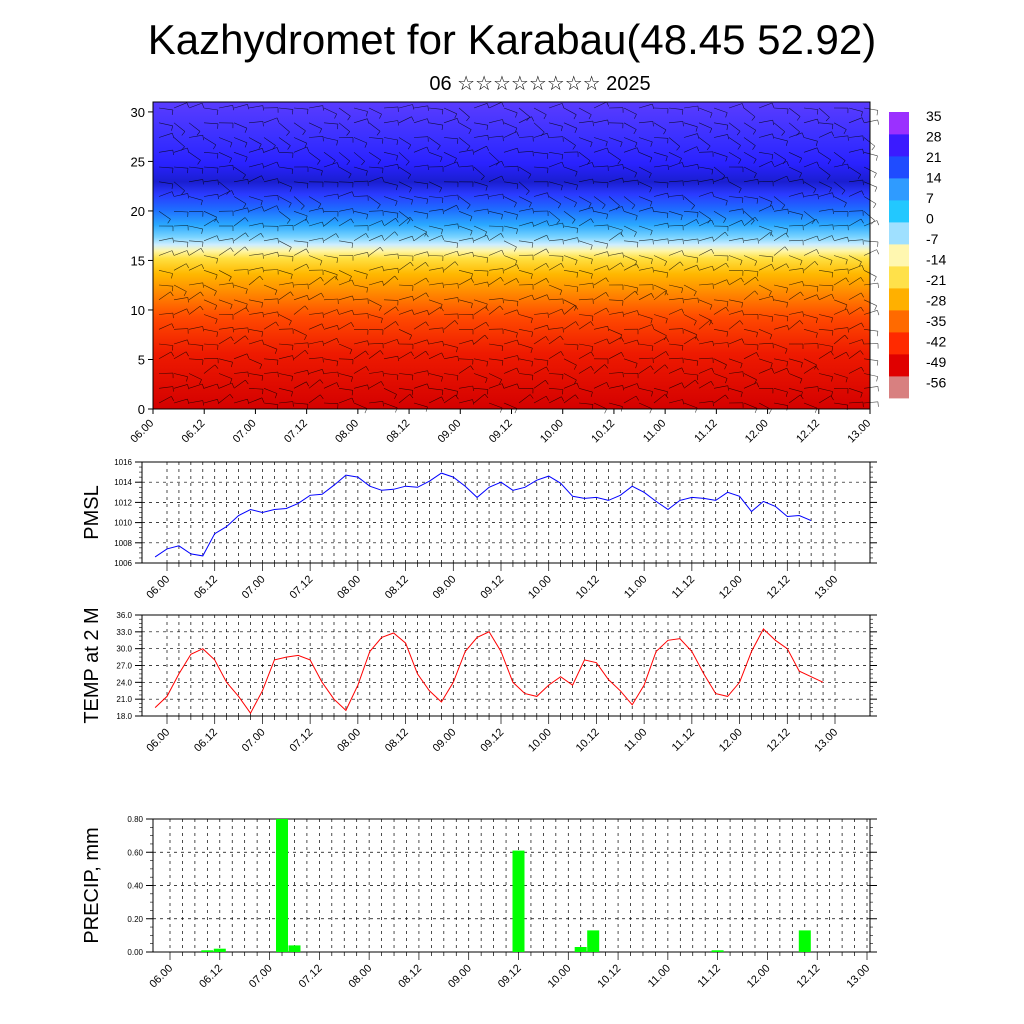  I want to click on y-tick-label: 10, so click(138, 310).